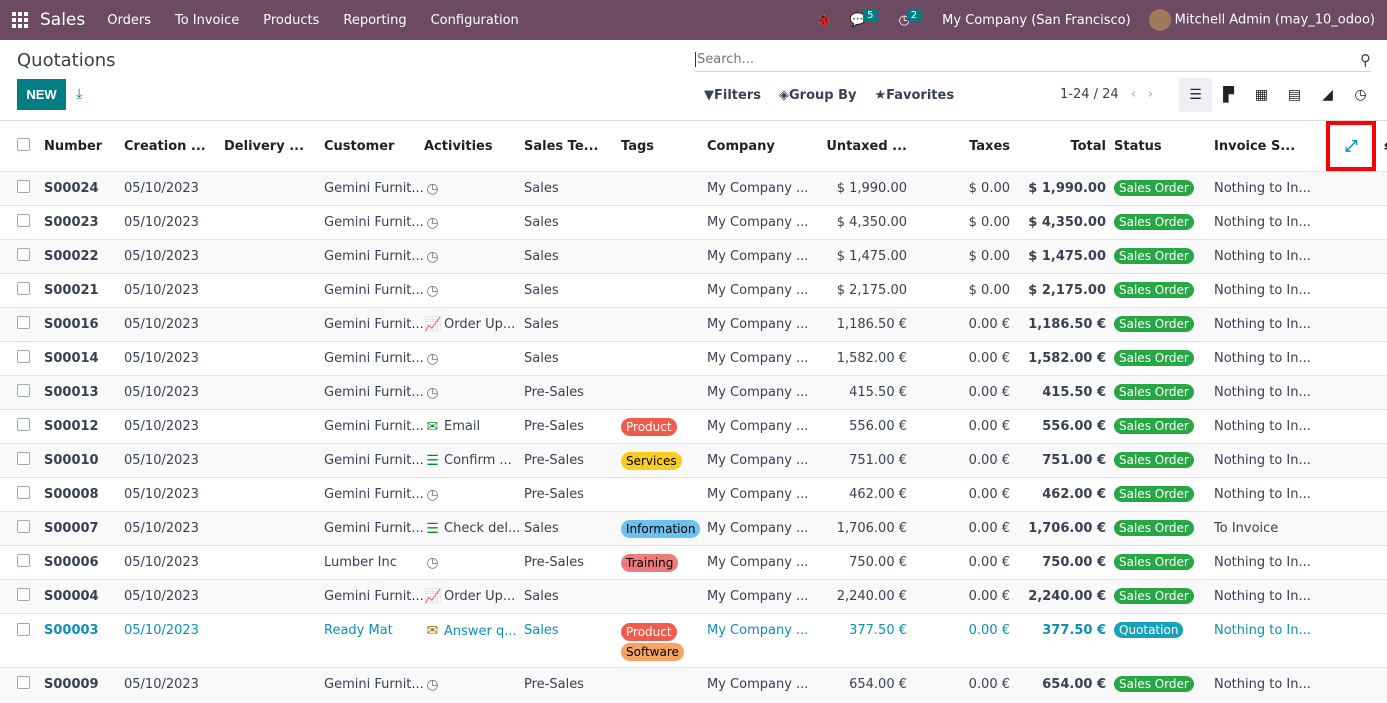  What do you see at coordinates (1228, 95) in the screenshot?
I see `kanban-view-icon: ▛` at bounding box center [1228, 95].